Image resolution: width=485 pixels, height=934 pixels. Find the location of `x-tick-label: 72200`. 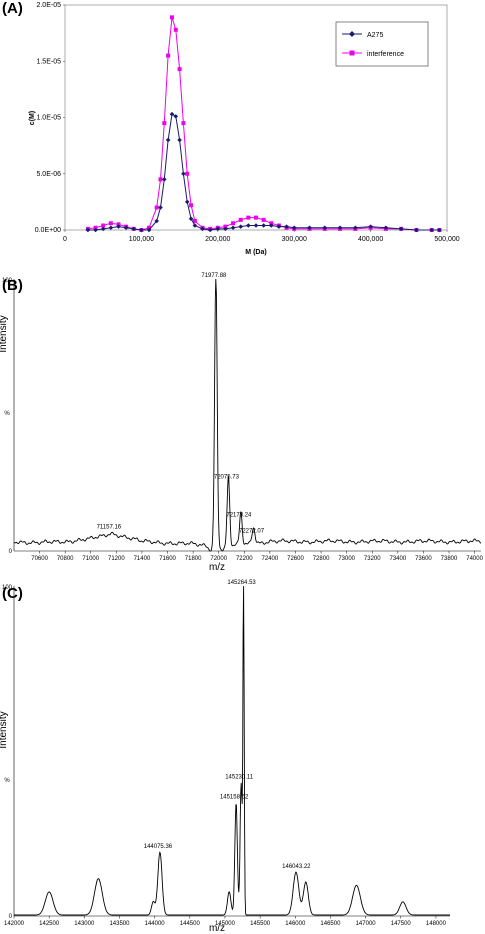

x-tick-label: 72200 is located at coordinates (244, 559).